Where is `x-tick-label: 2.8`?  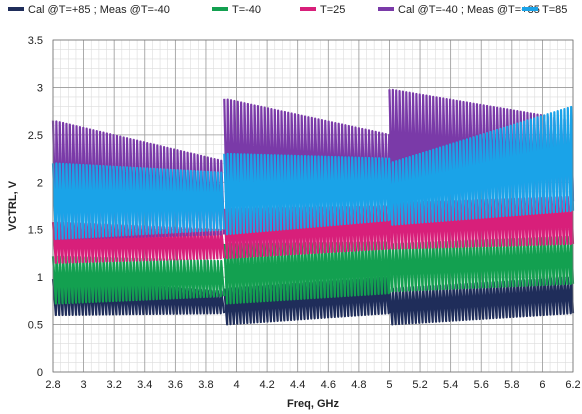
x-tick-label: 2.8 is located at coordinates (52, 385).